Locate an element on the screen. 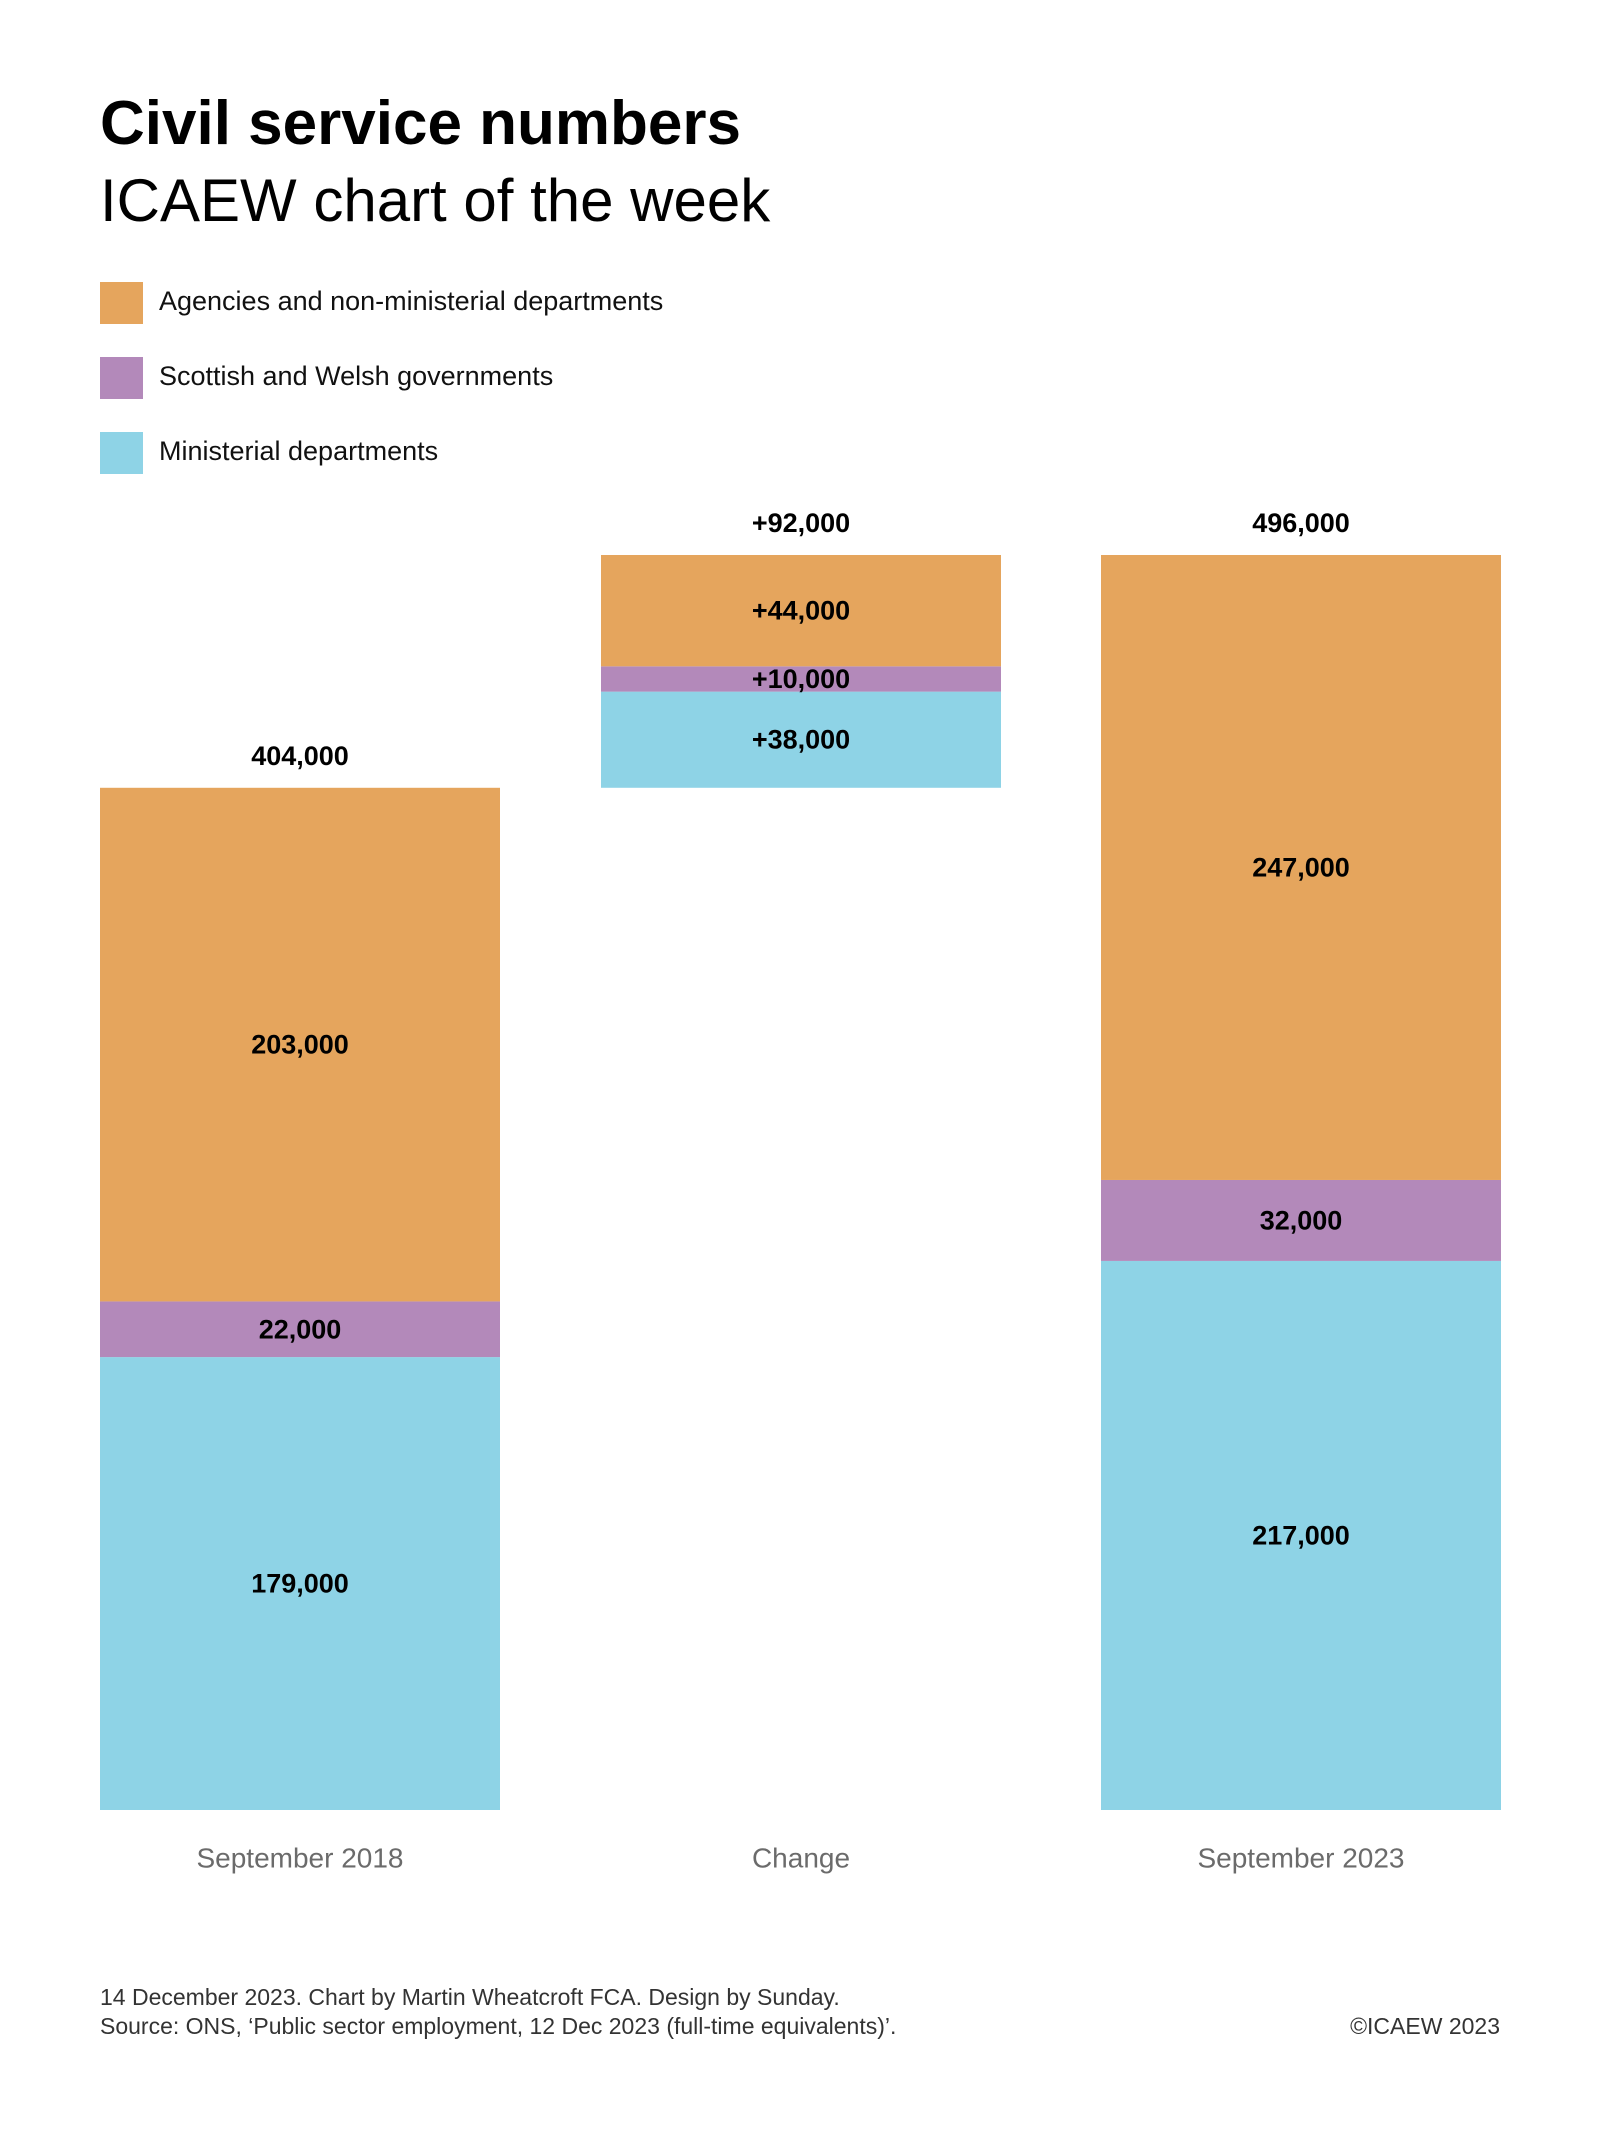  category-label-september-2018: September 2018 is located at coordinates (299, 1858).